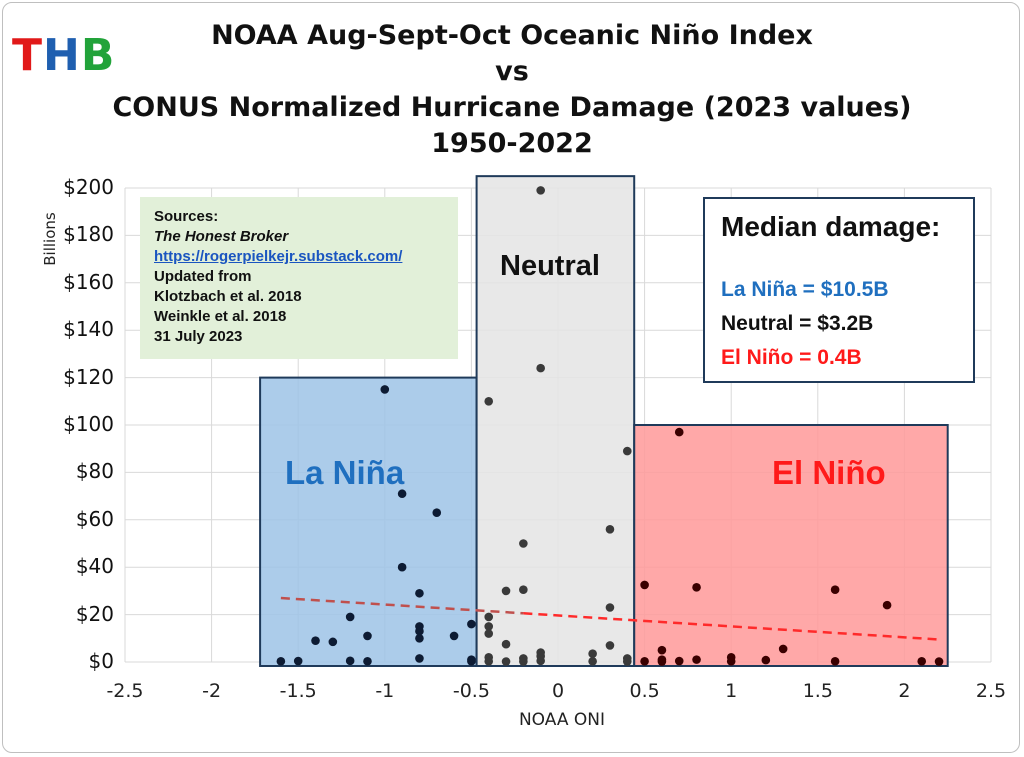 The image size is (1024, 757). Describe the element at coordinates (731, 691) in the screenshot. I see `x-tick-label: 1` at that location.